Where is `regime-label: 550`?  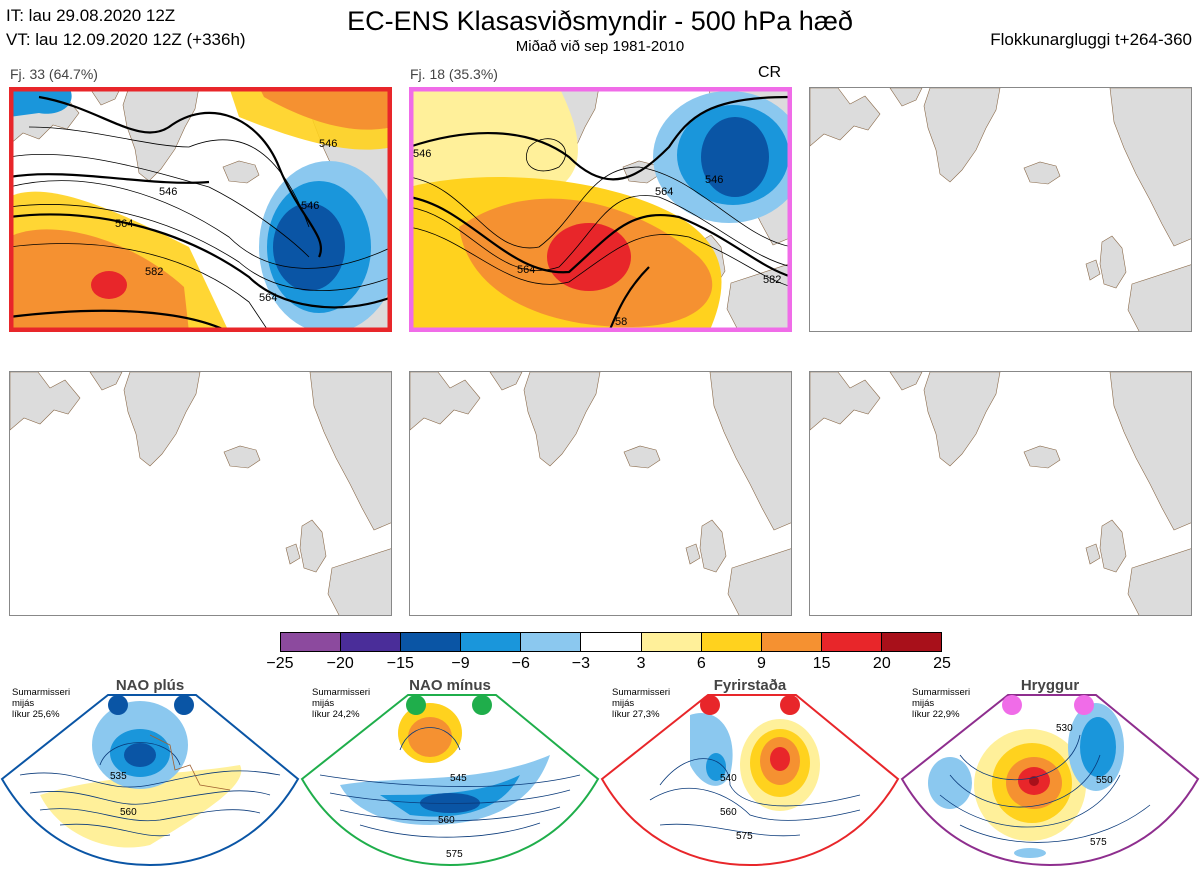
regime-label: 550 is located at coordinates (1104, 780).